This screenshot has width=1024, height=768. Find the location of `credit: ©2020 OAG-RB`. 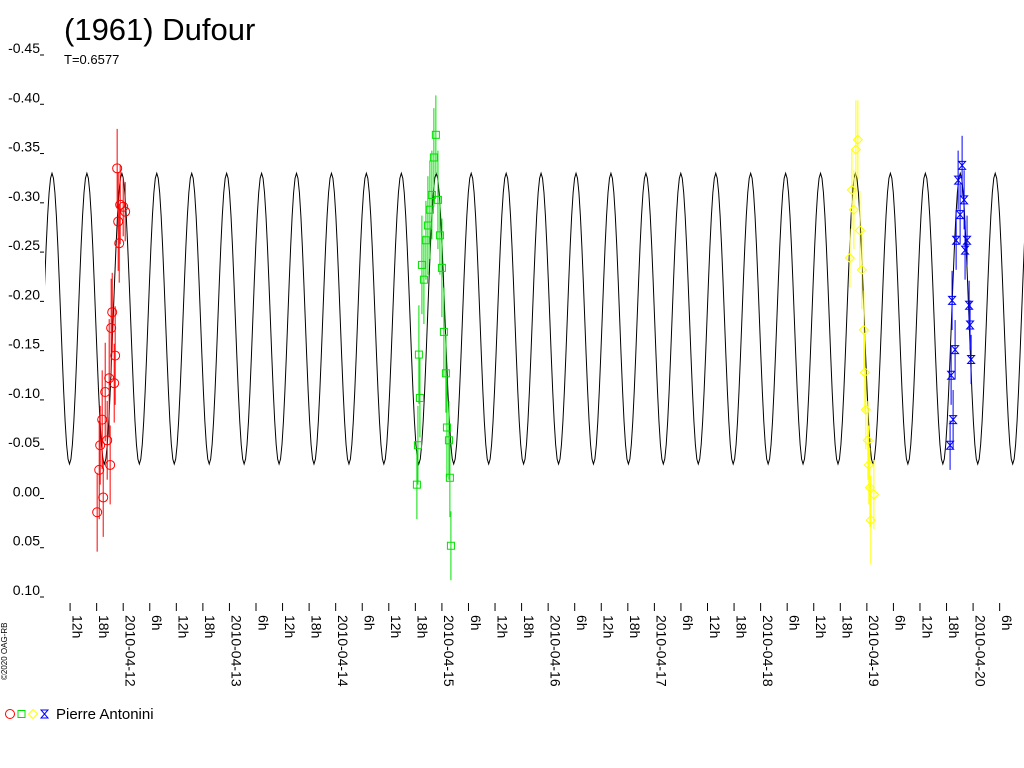

credit: ©2020 OAG-RB is located at coordinates (4, 651).